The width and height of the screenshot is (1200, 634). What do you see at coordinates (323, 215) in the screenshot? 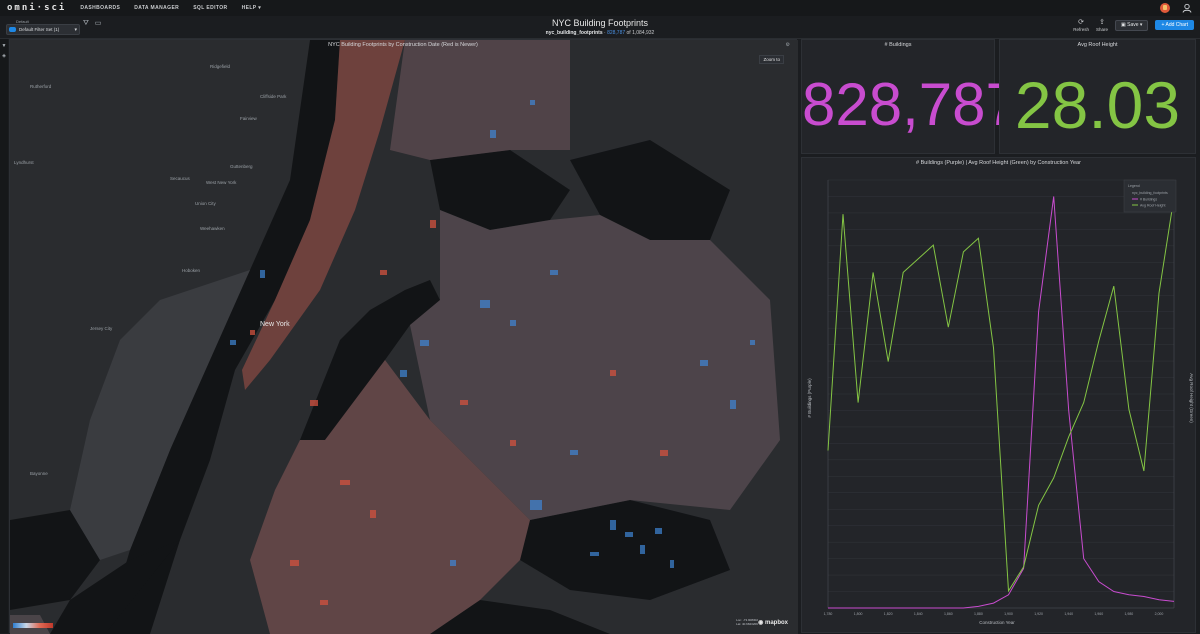
I see `manhattan-area` at bounding box center [323, 215].